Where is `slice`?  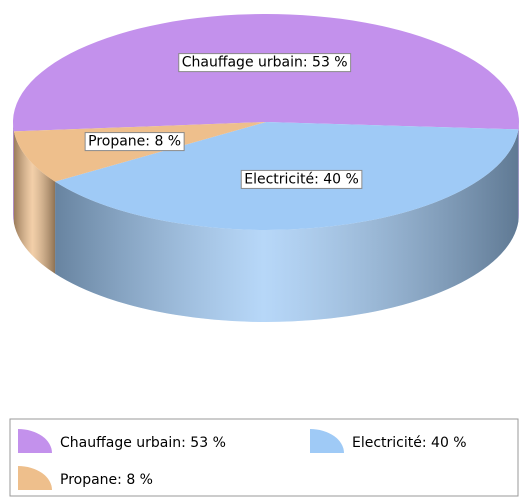 slice is located at coordinates (140, 152).